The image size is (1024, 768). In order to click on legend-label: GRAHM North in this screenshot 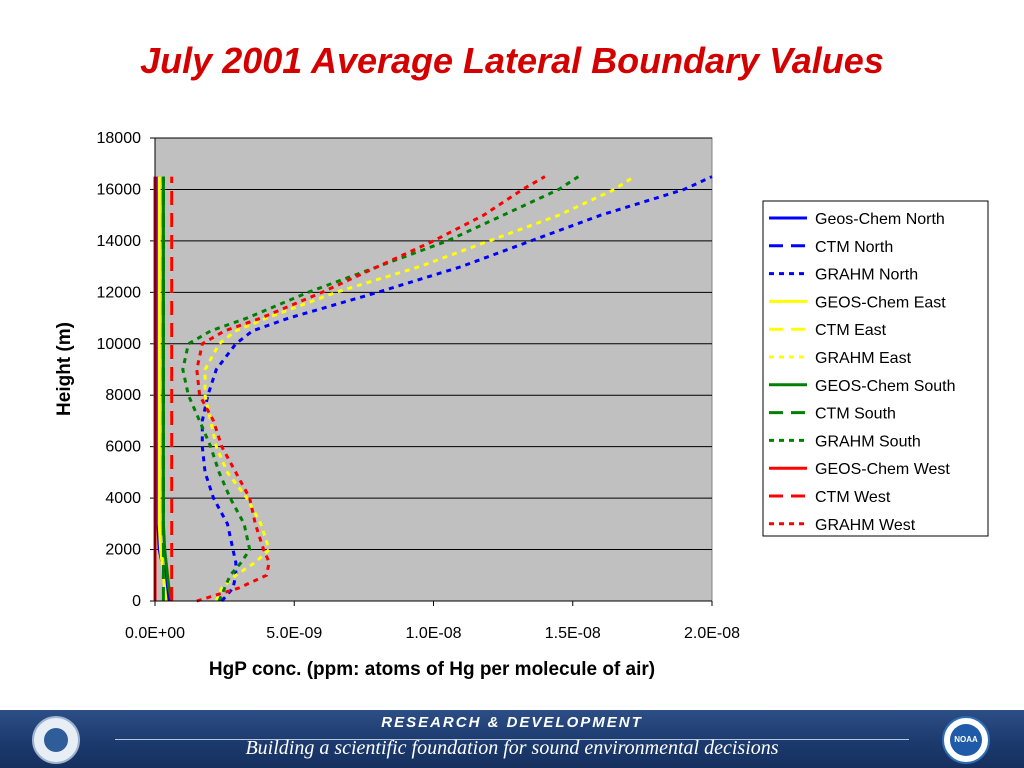, I will do `click(866, 275)`.